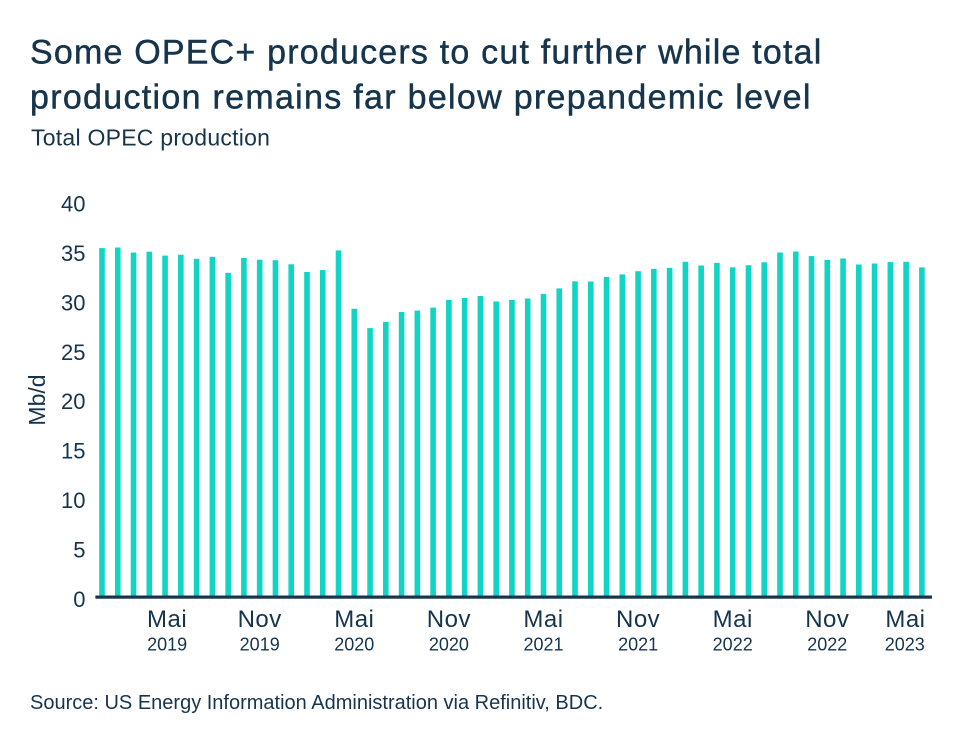 This screenshot has width=960, height=745. What do you see at coordinates (73, 302) in the screenshot?
I see `svg-text: 30` at bounding box center [73, 302].